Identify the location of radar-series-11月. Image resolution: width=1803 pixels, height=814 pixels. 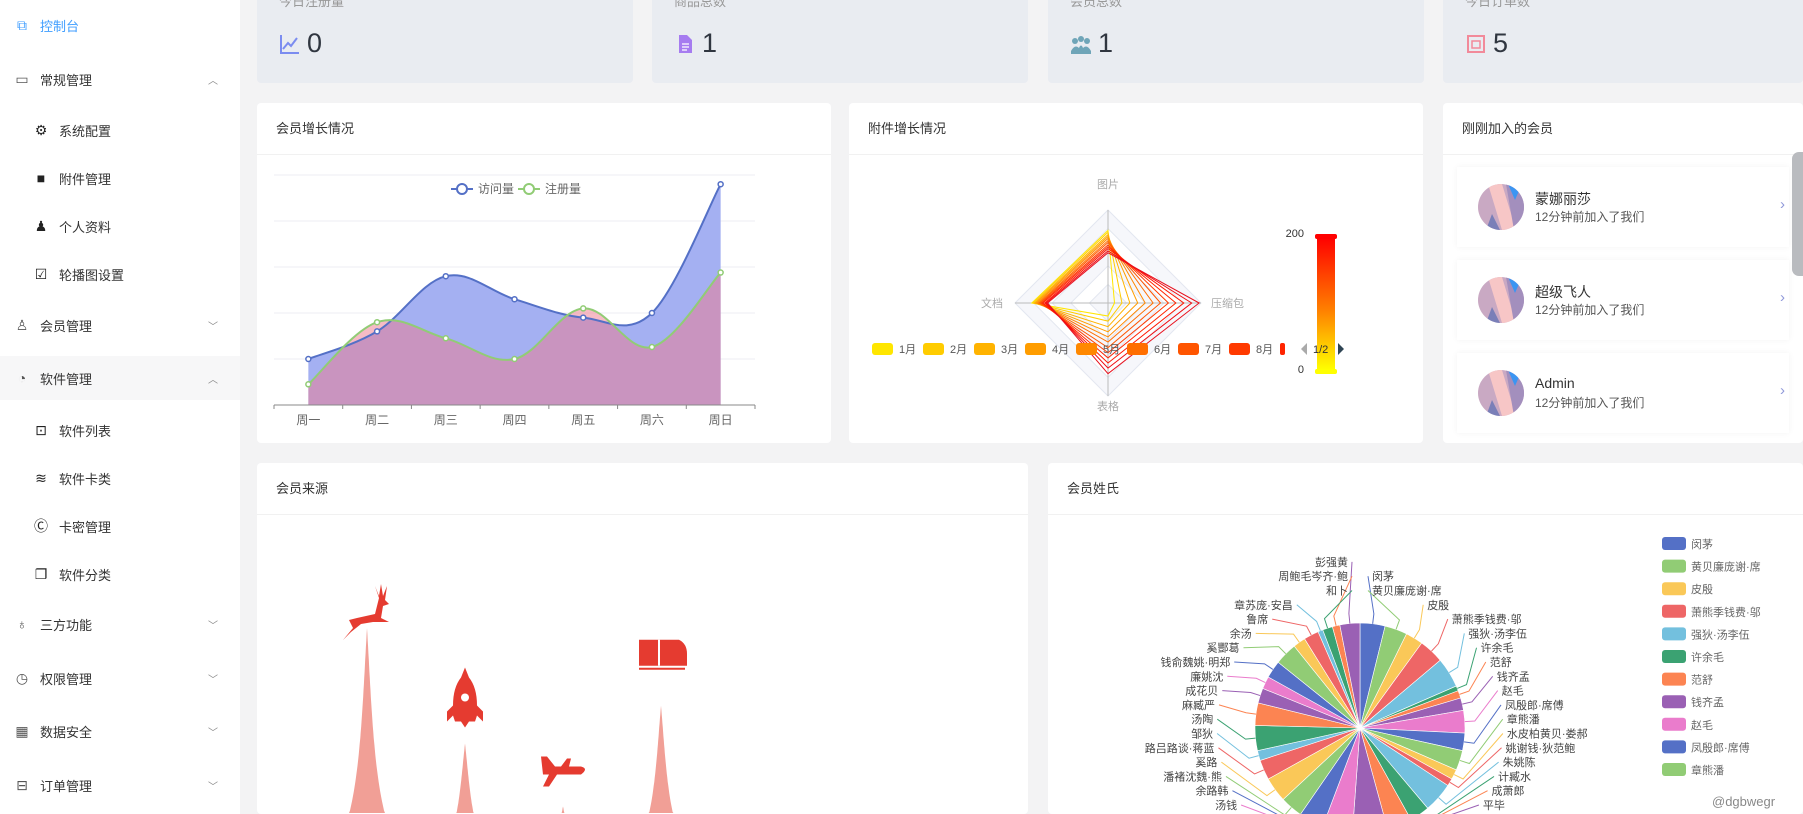
(1119, 309).